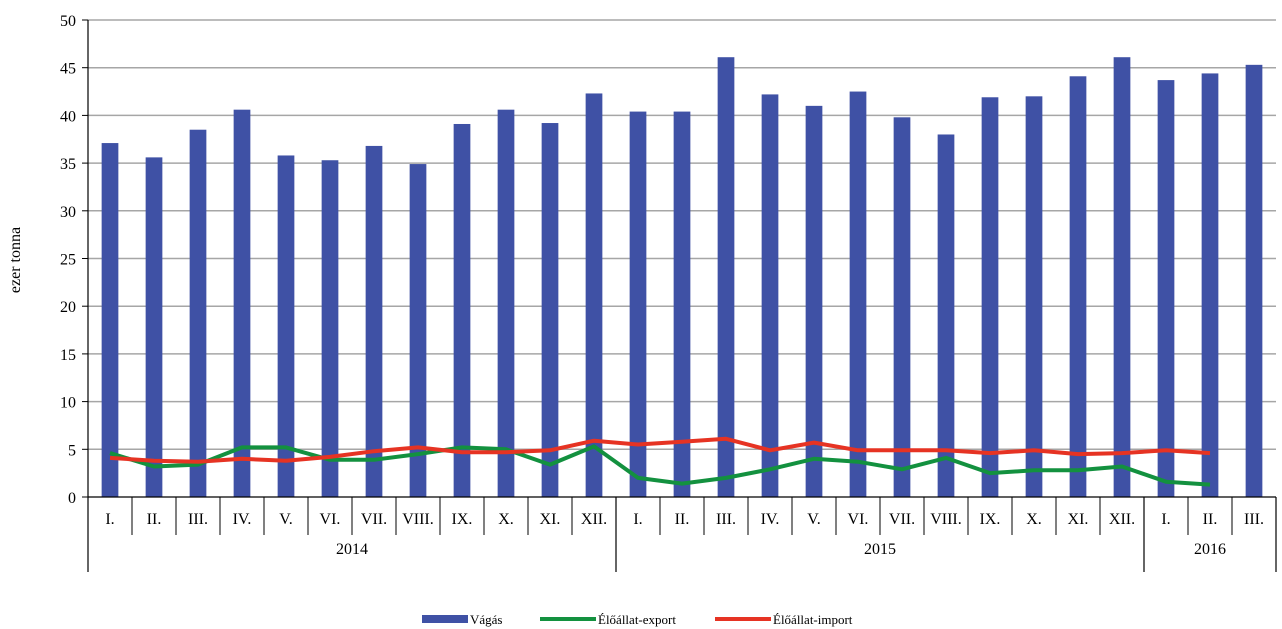 Image resolution: width=1282 pixels, height=629 pixels. Describe the element at coordinates (68, 116) in the screenshot. I see `y-tick-label: 40` at that location.